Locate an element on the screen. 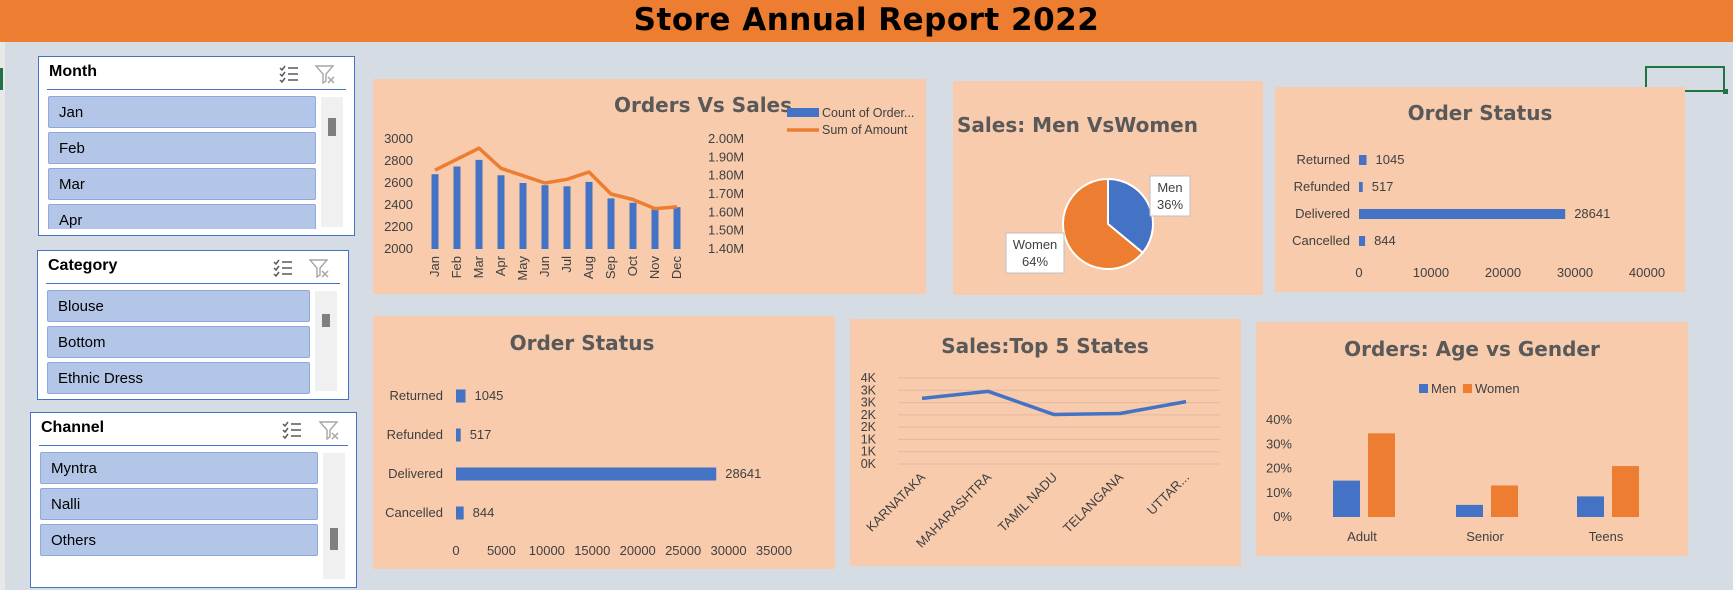 This screenshot has width=1733, height=590. x-tick-label: 30000 is located at coordinates (728, 550).